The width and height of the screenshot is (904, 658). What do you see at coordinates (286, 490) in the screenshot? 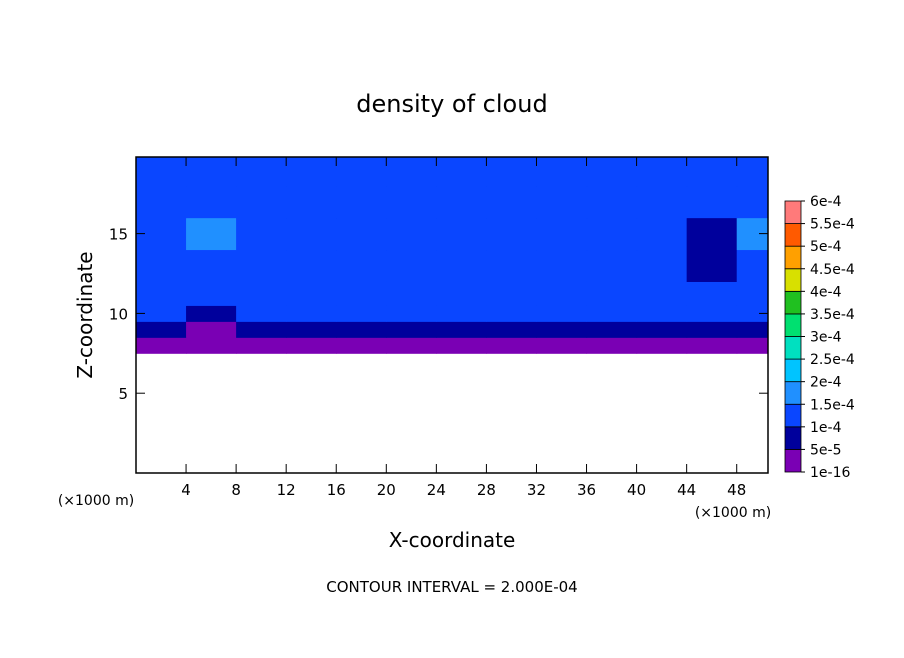
I see `x-tick-label: 12` at bounding box center [286, 490].